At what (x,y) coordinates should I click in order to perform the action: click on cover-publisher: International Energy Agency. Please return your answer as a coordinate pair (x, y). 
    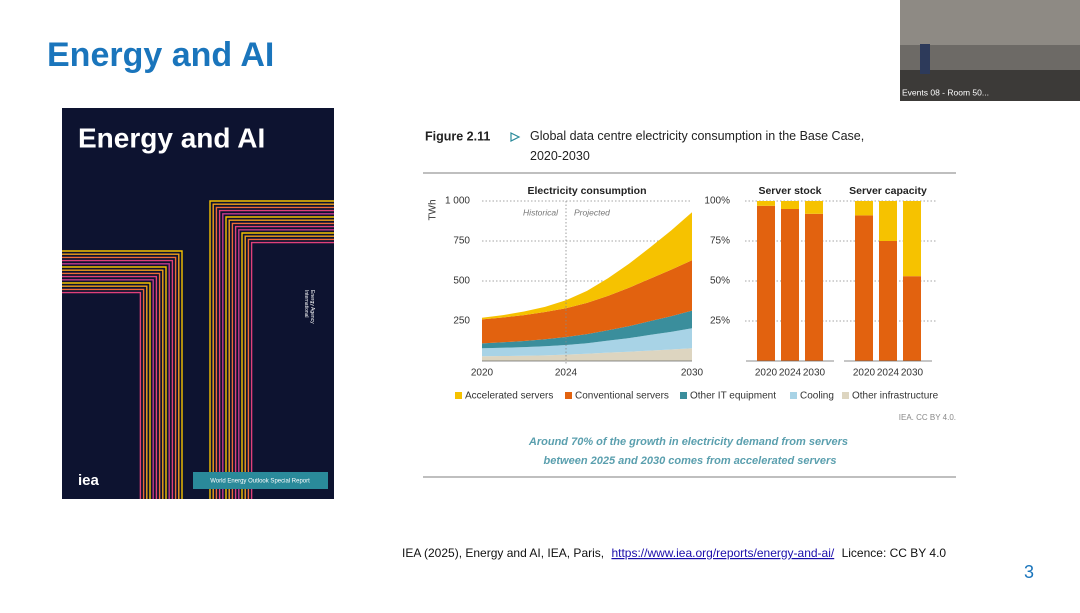
    Looking at the image, I should click on (309, 307).